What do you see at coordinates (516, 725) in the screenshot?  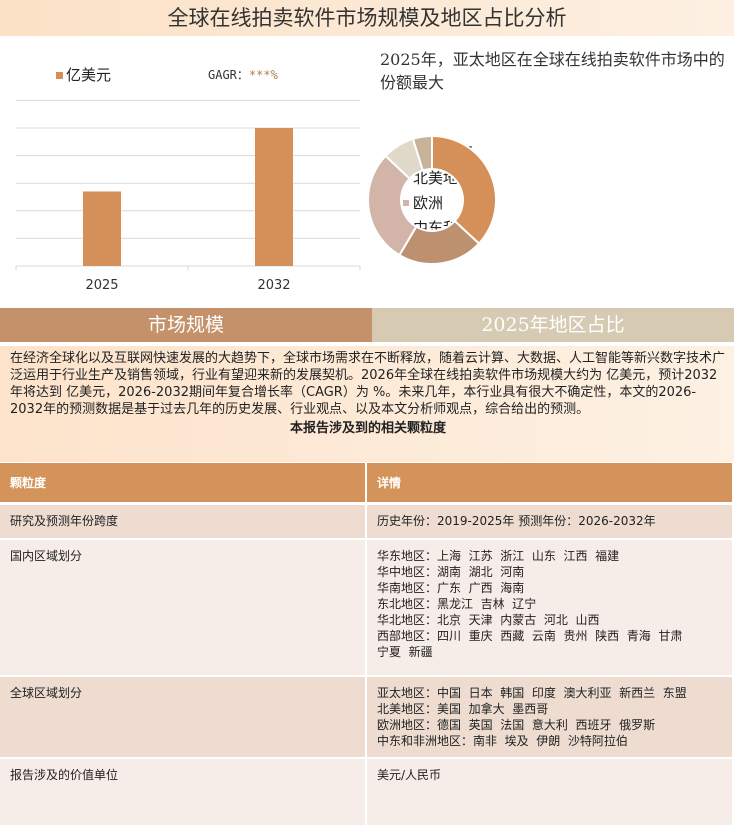 I see `detail-line: 欧洲地区：德国 英国 法国 意大利 西班牙 俄罗斯` at bounding box center [516, 725].